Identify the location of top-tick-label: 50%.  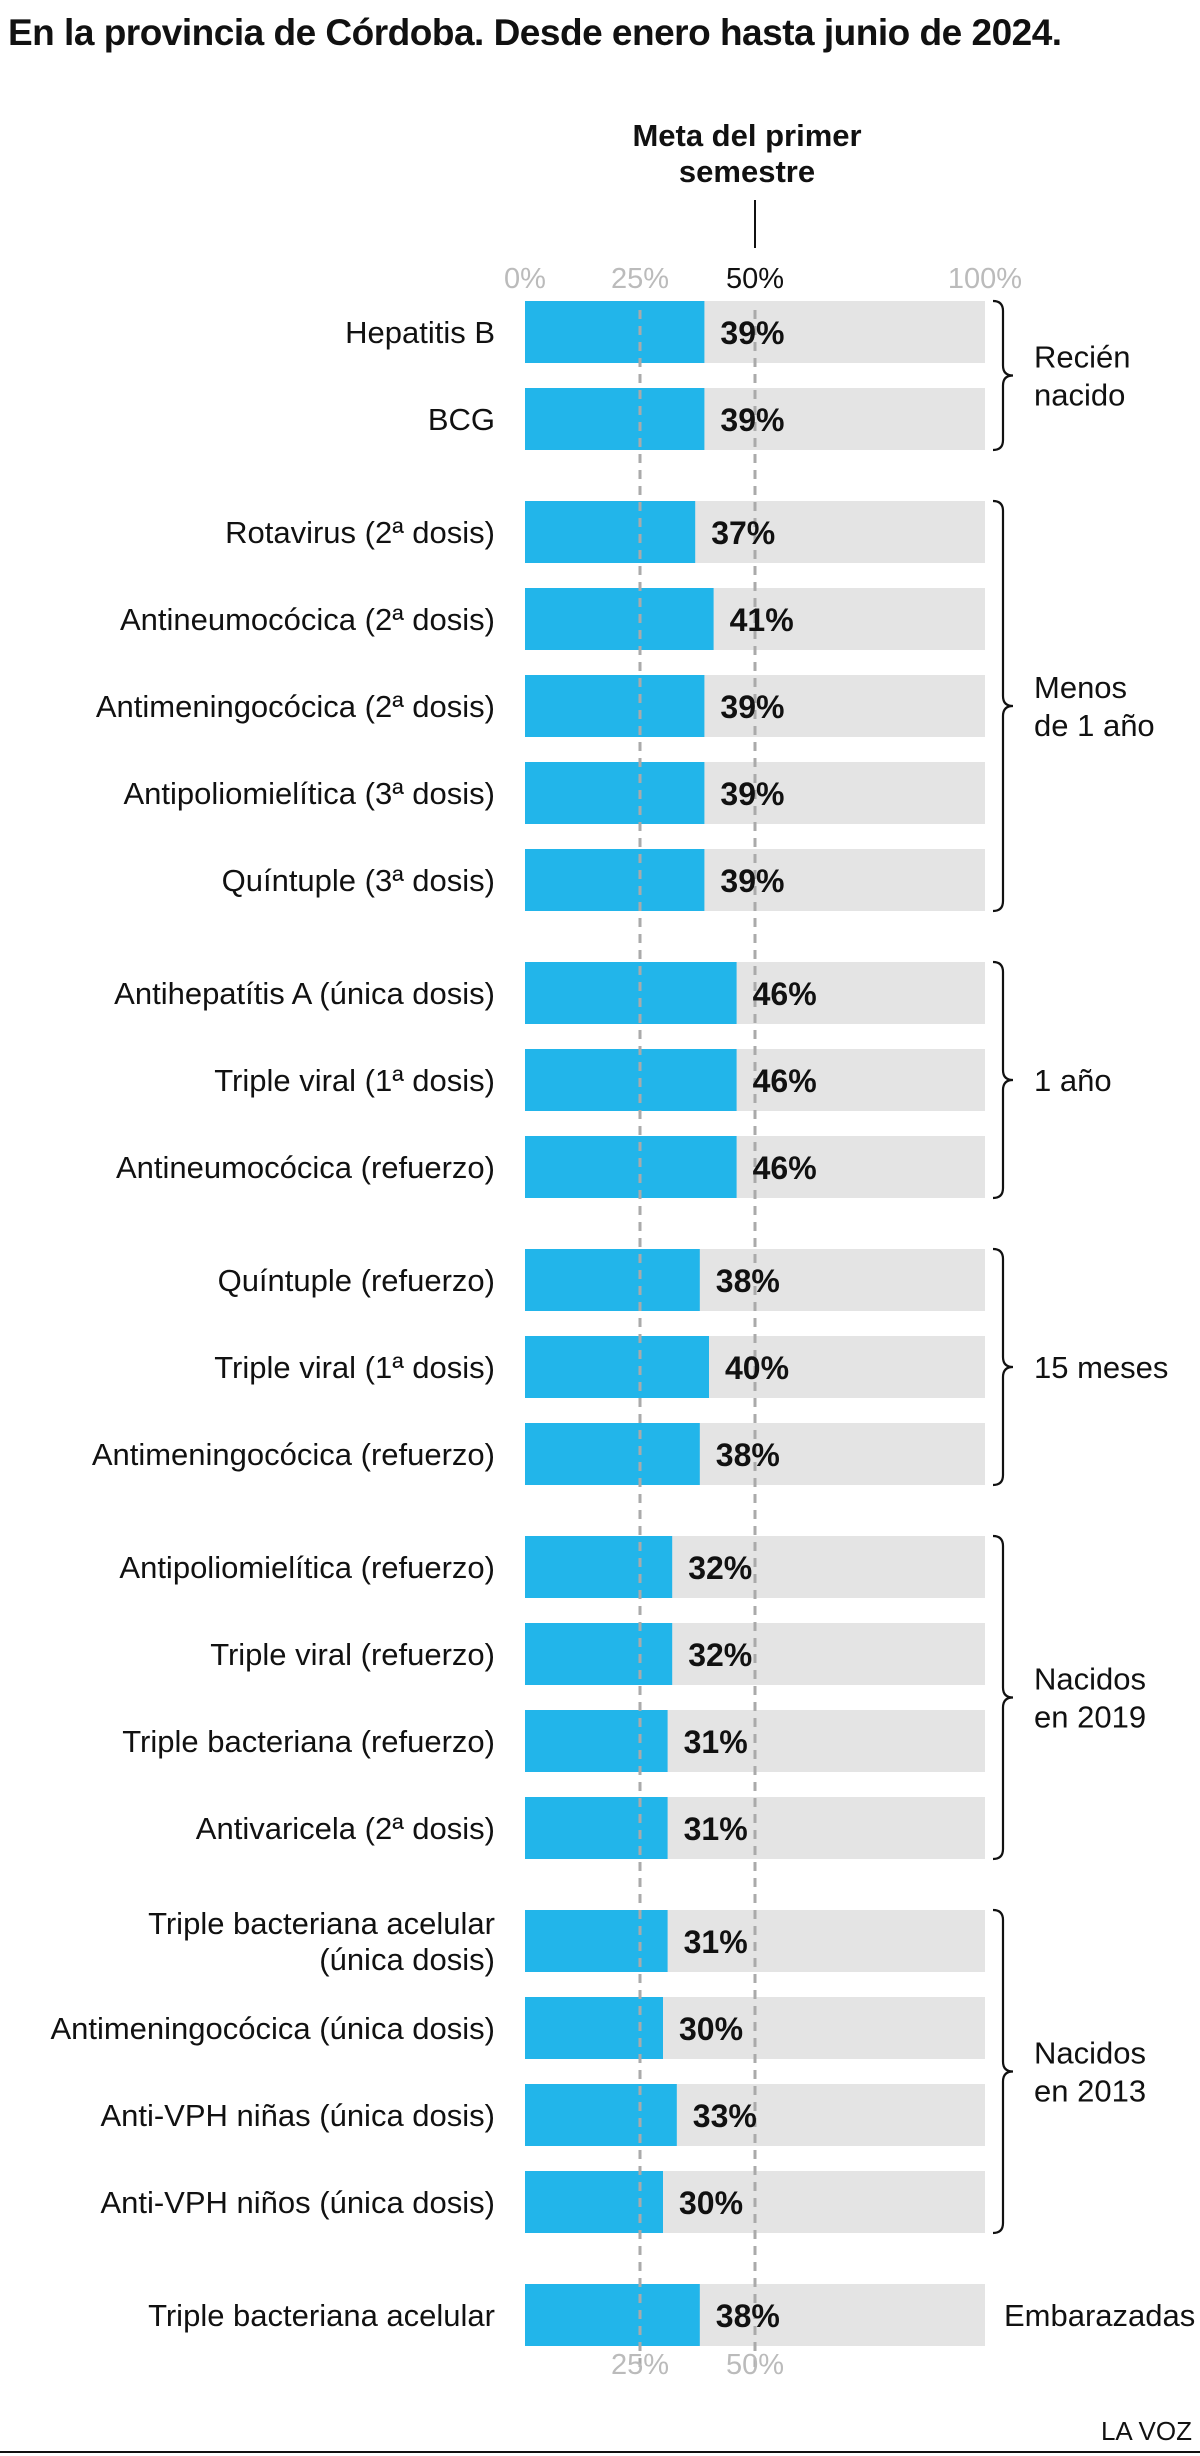
(755, 279).